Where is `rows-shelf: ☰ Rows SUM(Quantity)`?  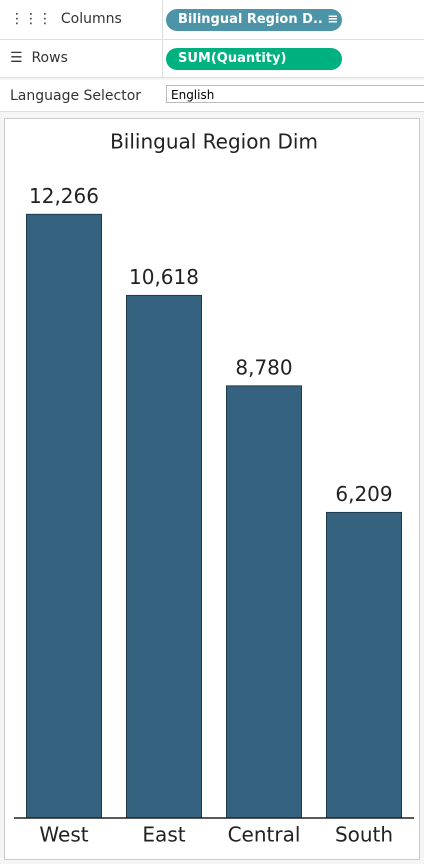
rows-shelf: ☰ Rows SUM(Quantity) is located at coordinates (212, 59).